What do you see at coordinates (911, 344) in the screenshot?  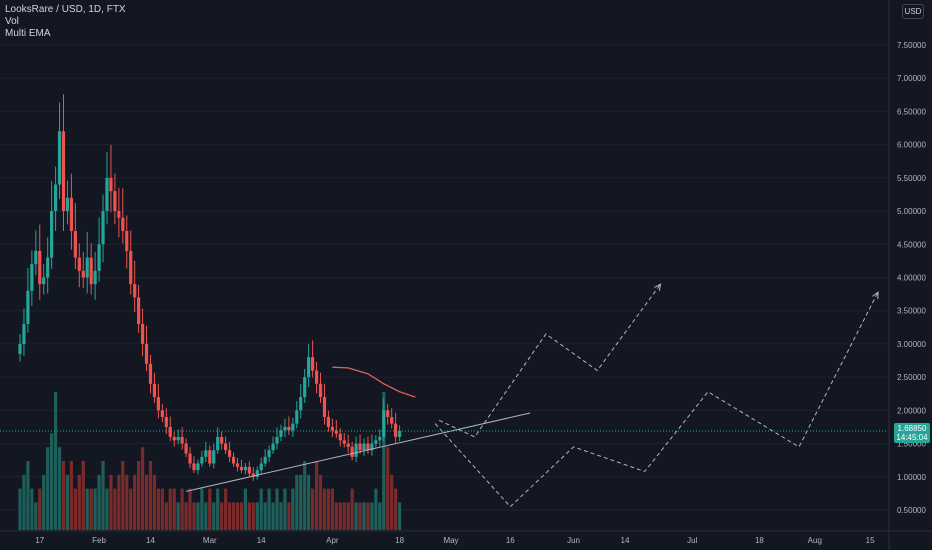 I see `y-tick-label: 3.00000` at bounding box center [911, 344].